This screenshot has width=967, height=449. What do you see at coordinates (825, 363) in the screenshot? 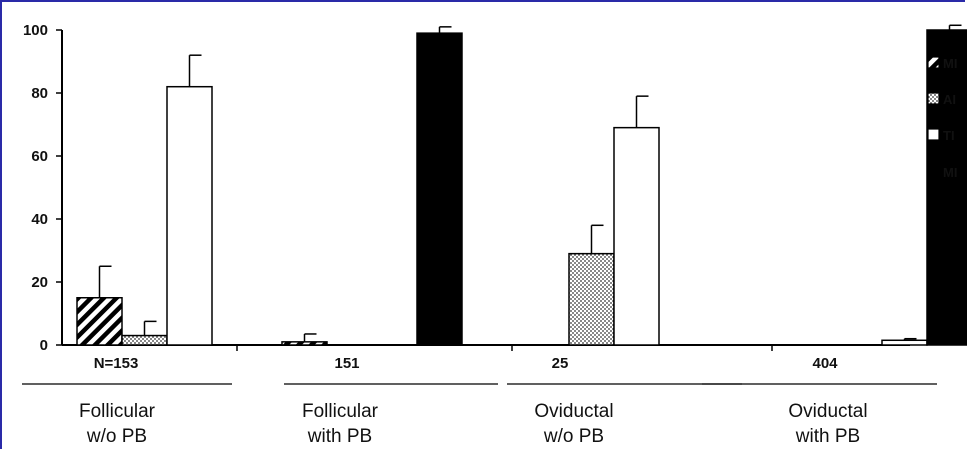
I see `group-count-label: 404` at bounding box center [825, 363].